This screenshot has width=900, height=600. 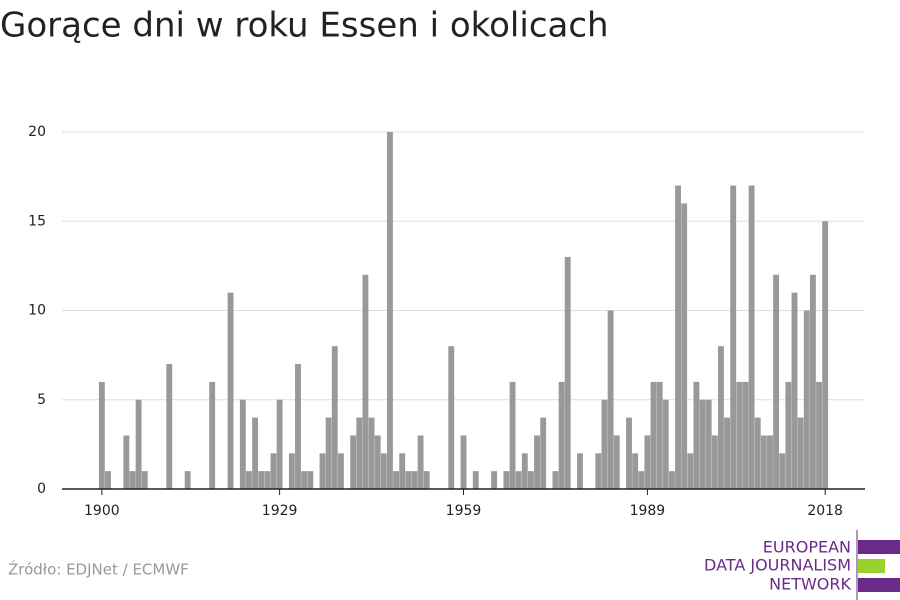 I want to click on logo-text: DATA JOURNALISM, so click(x=777, y=565).